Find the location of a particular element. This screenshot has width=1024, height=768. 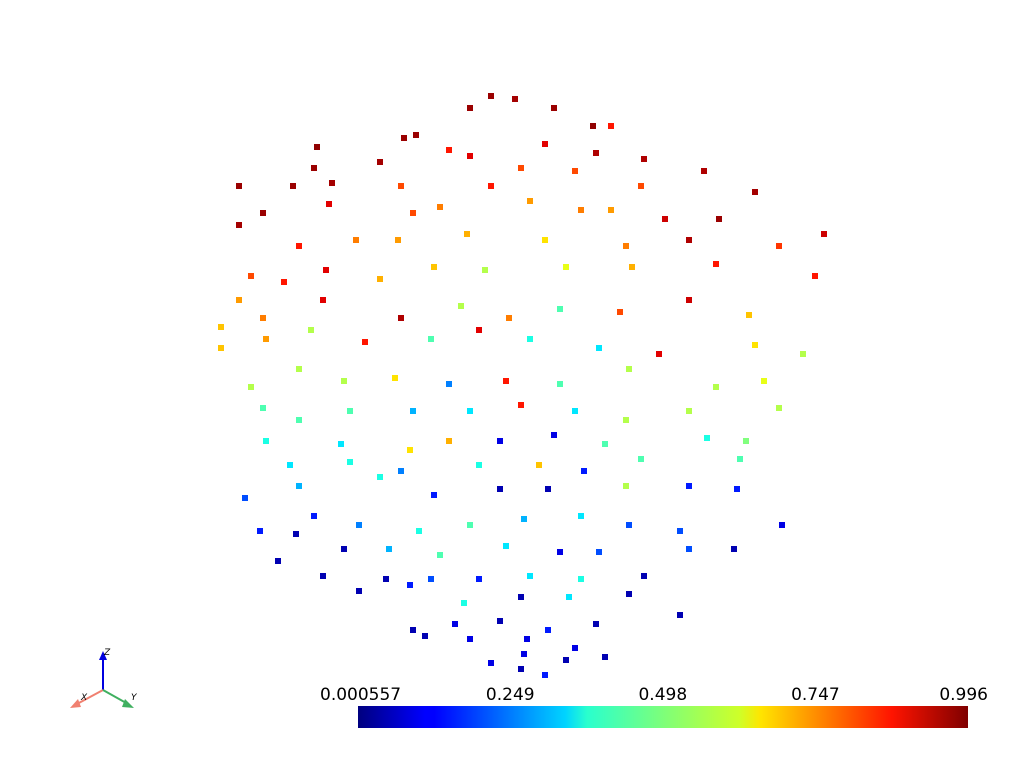

z-arrow-head is located at coordinates (103, 655).